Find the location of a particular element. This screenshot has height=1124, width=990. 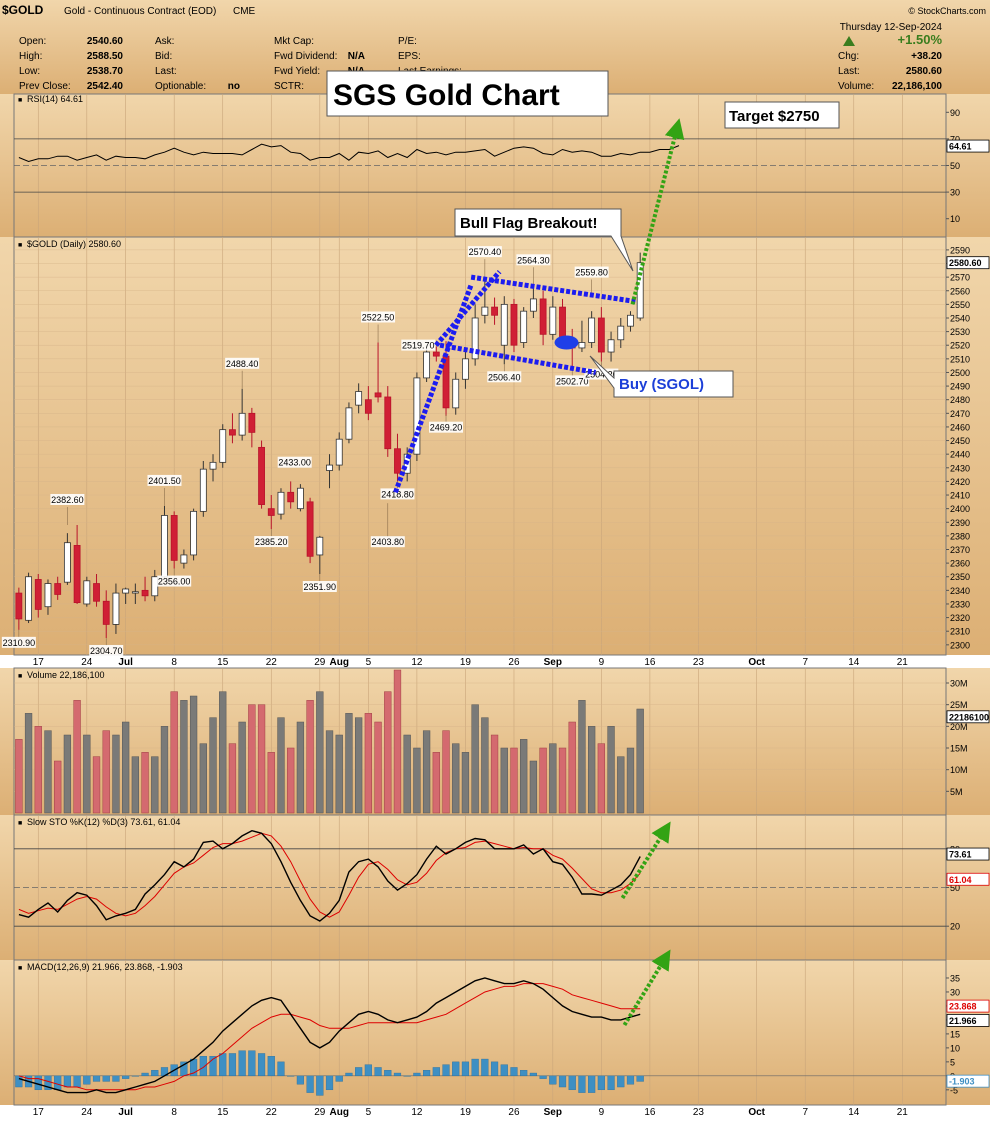

y-tick-label: 2480 is located at coordinates (960, 400).